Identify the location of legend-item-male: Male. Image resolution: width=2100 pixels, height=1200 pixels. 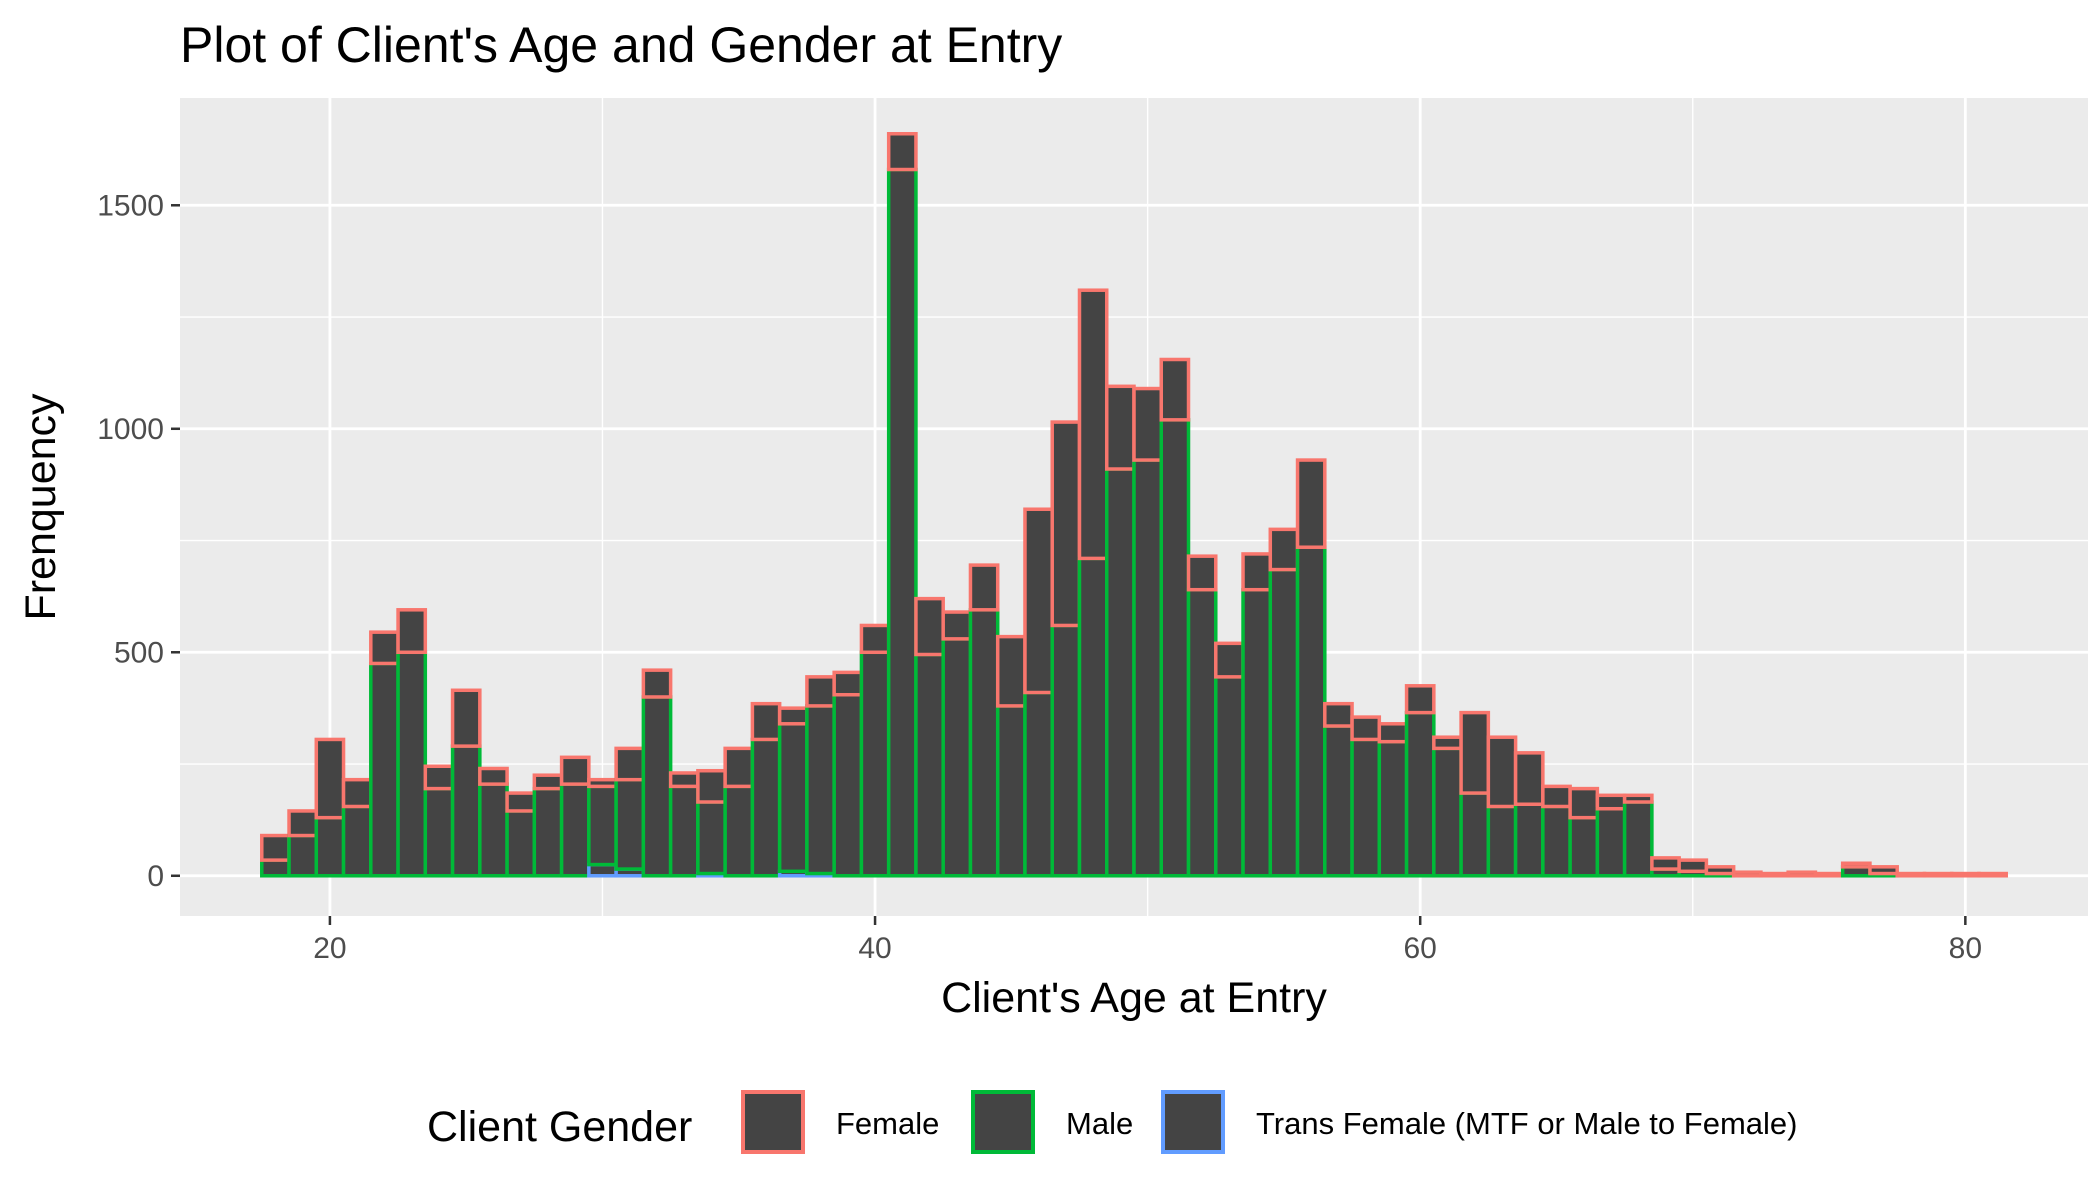
(1052, 1122).